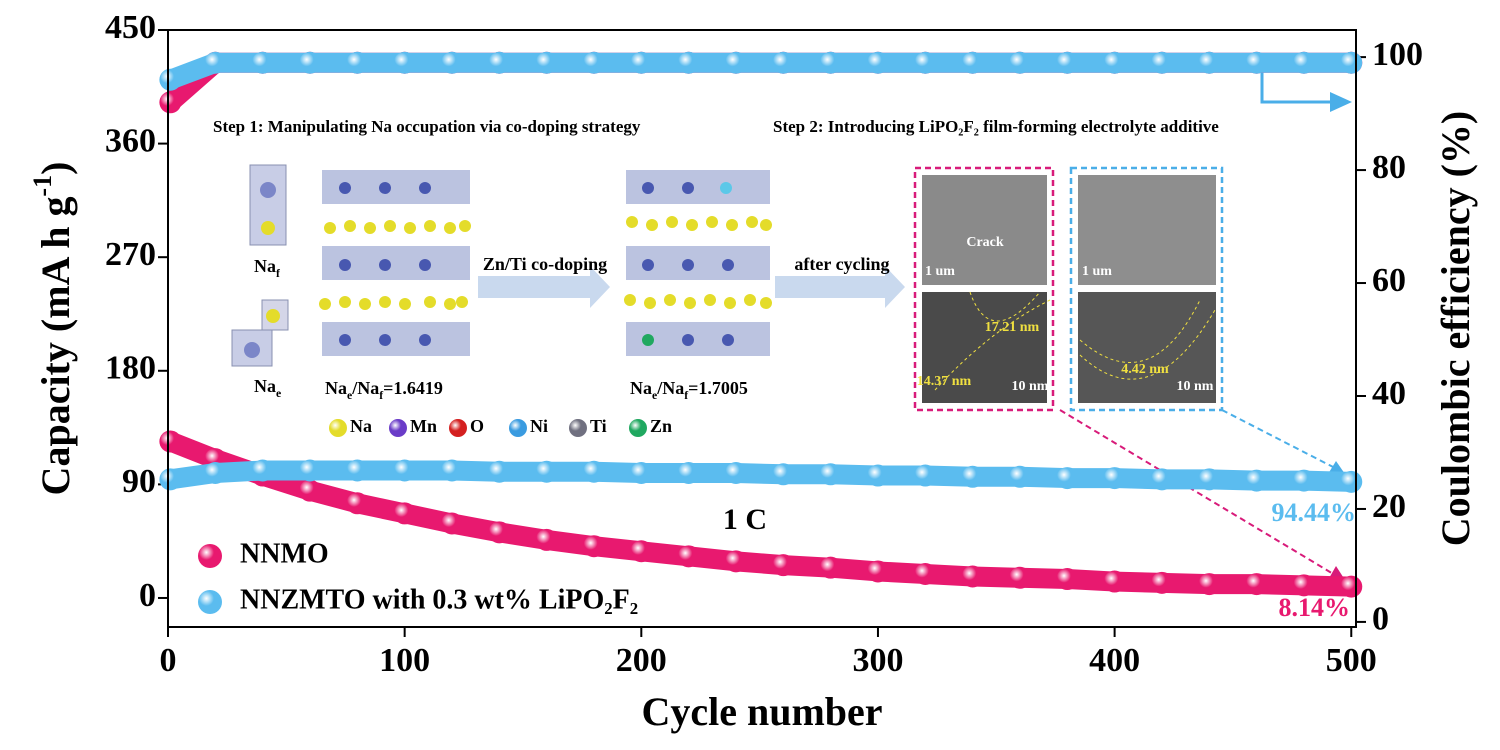 This screenshot has height=750, width=1500. I want to click on tem-image, so click(1147, 347).